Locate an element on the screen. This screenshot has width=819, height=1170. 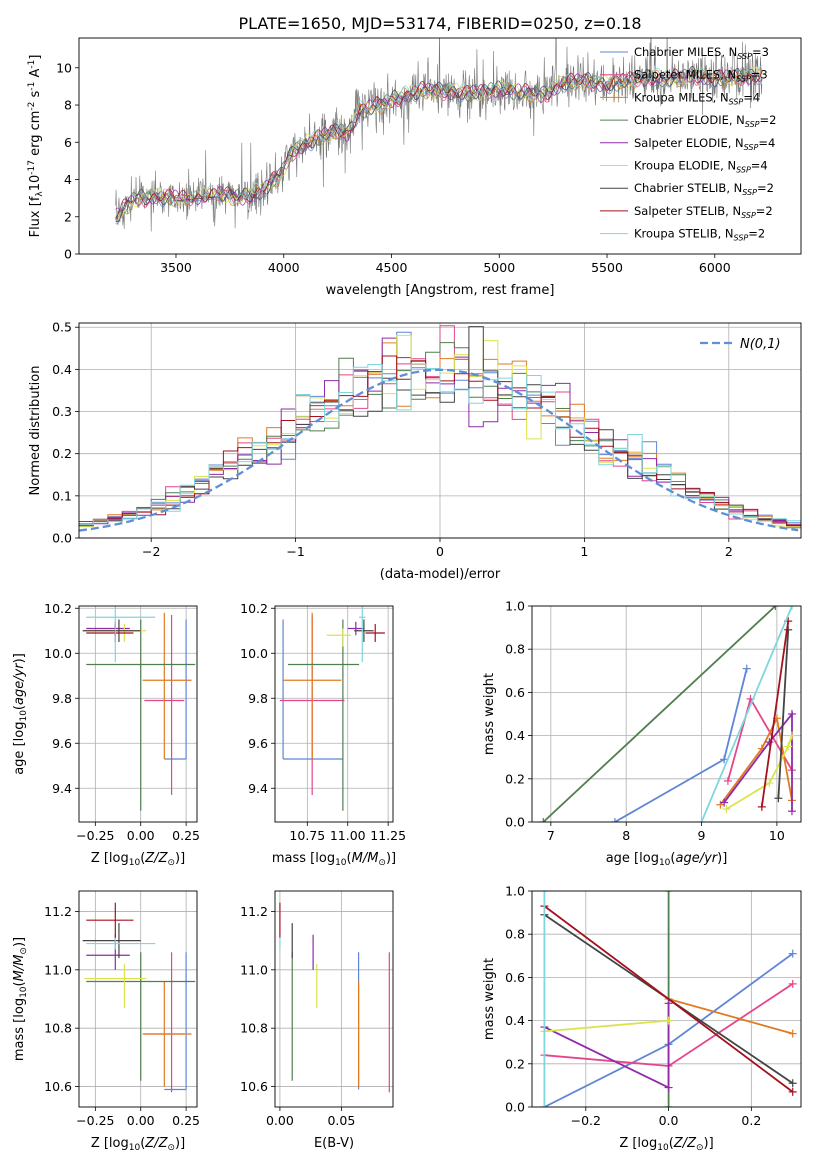
x-tick-label: 4500 is located at coordinates (392, 267).